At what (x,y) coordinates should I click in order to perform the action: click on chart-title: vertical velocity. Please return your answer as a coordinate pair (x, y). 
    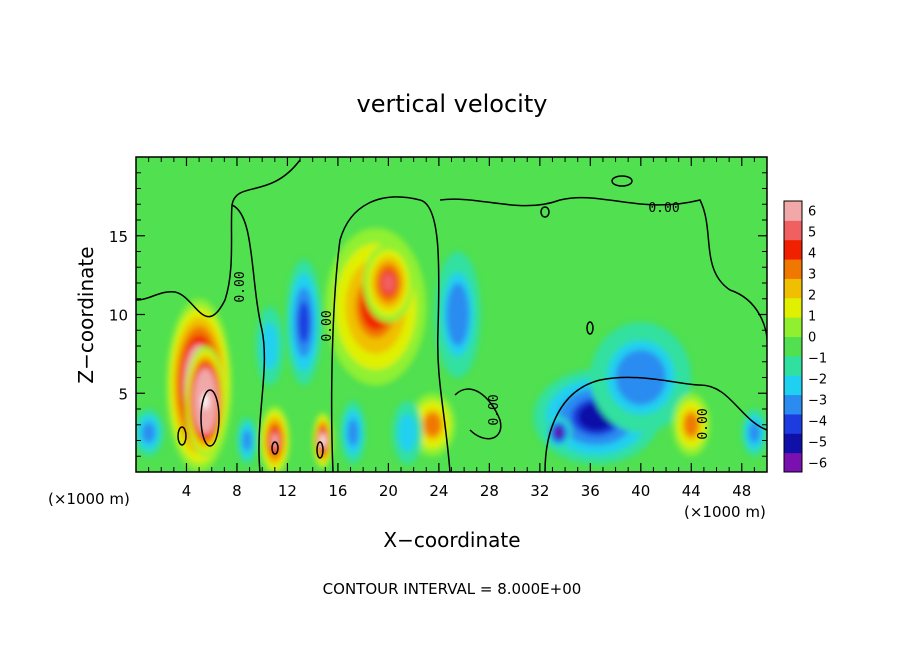
    Looking at the image, I should click on (452, 104).